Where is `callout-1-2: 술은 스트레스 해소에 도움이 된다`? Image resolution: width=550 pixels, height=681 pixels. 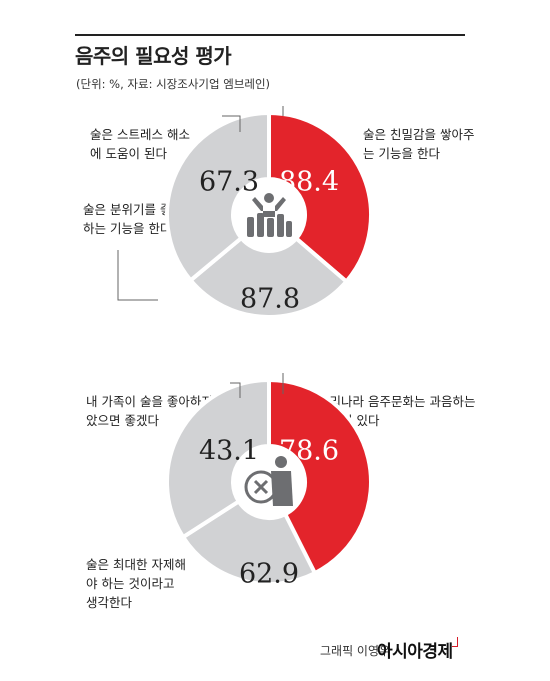
callout-1-2: 술은 스트레스 해소에 도움이 된다 is located at coordinates (145, 134).